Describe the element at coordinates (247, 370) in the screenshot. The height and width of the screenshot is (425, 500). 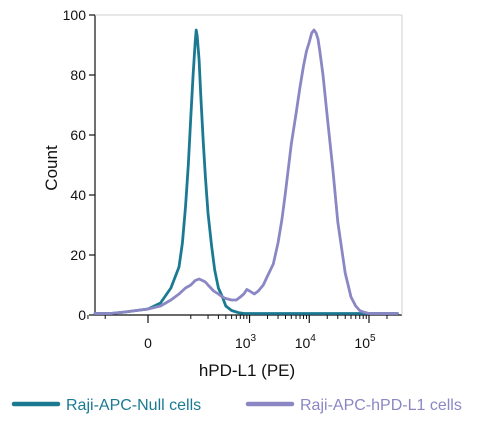
I see `x-axis-title: hPD-L1 (PE)` at that location.